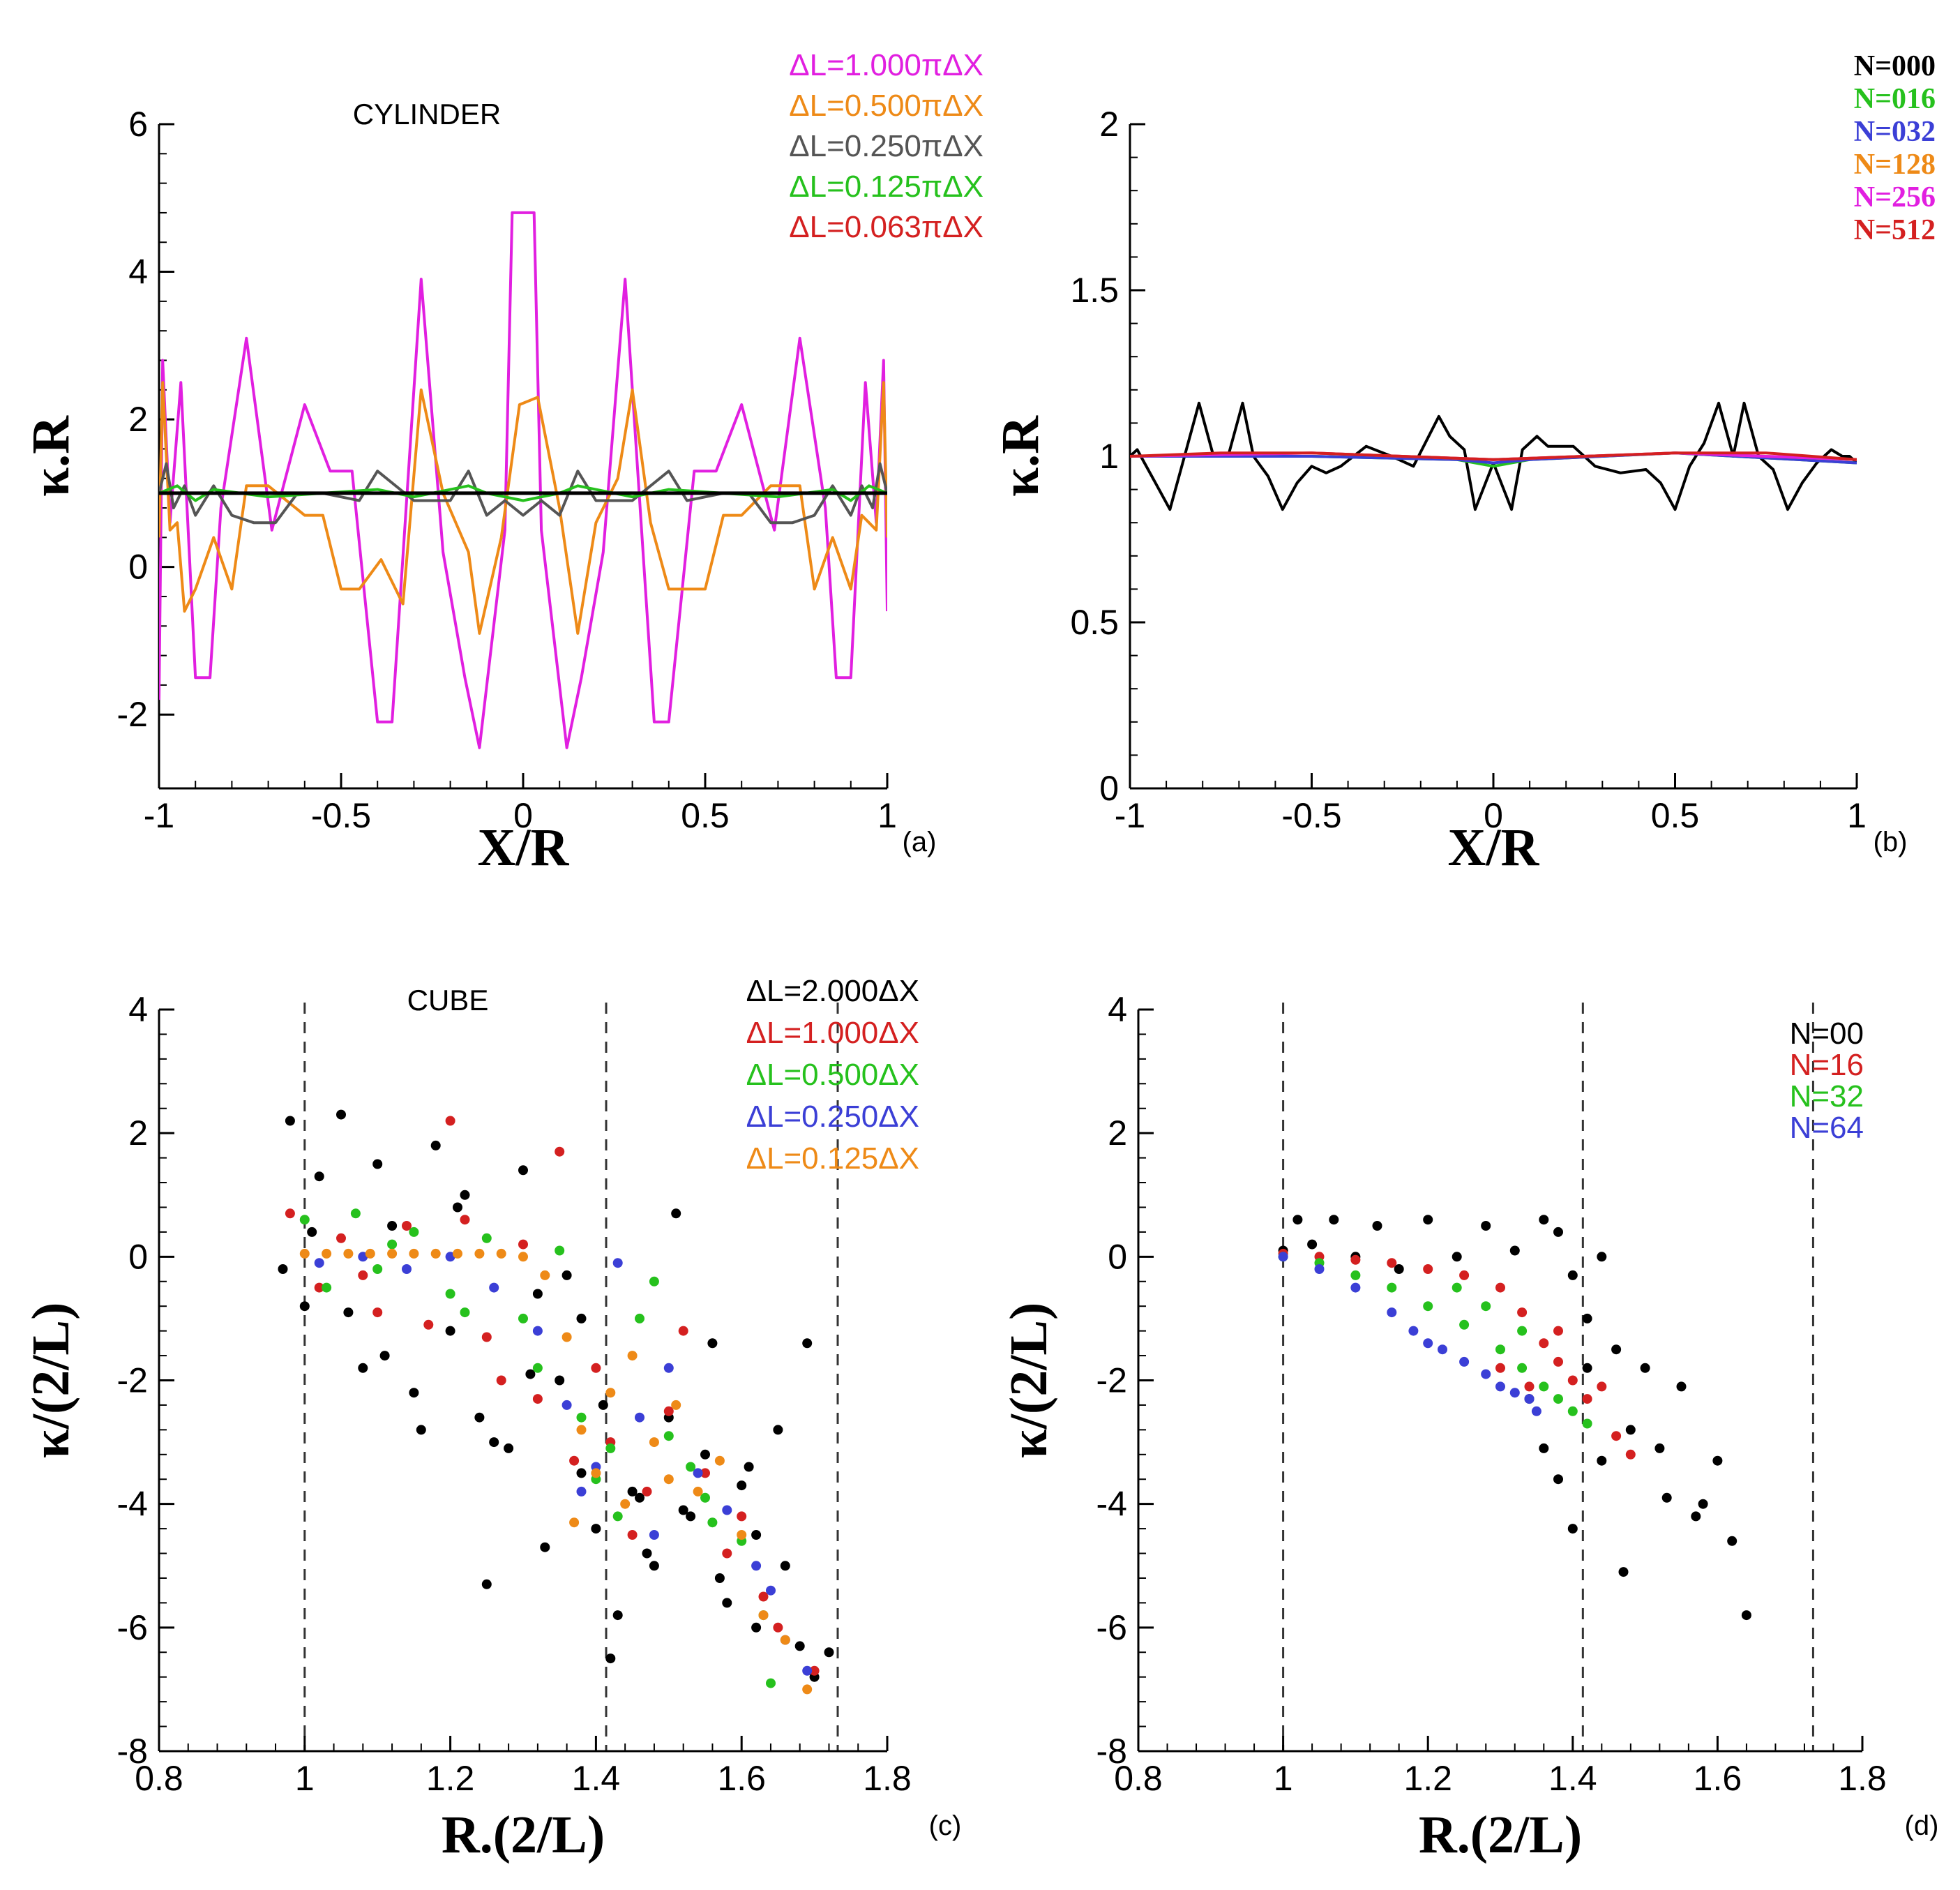  Describe the element at coordinates (1109, 457) in the screenshot. I see `y-tick-label: 1` at that location.